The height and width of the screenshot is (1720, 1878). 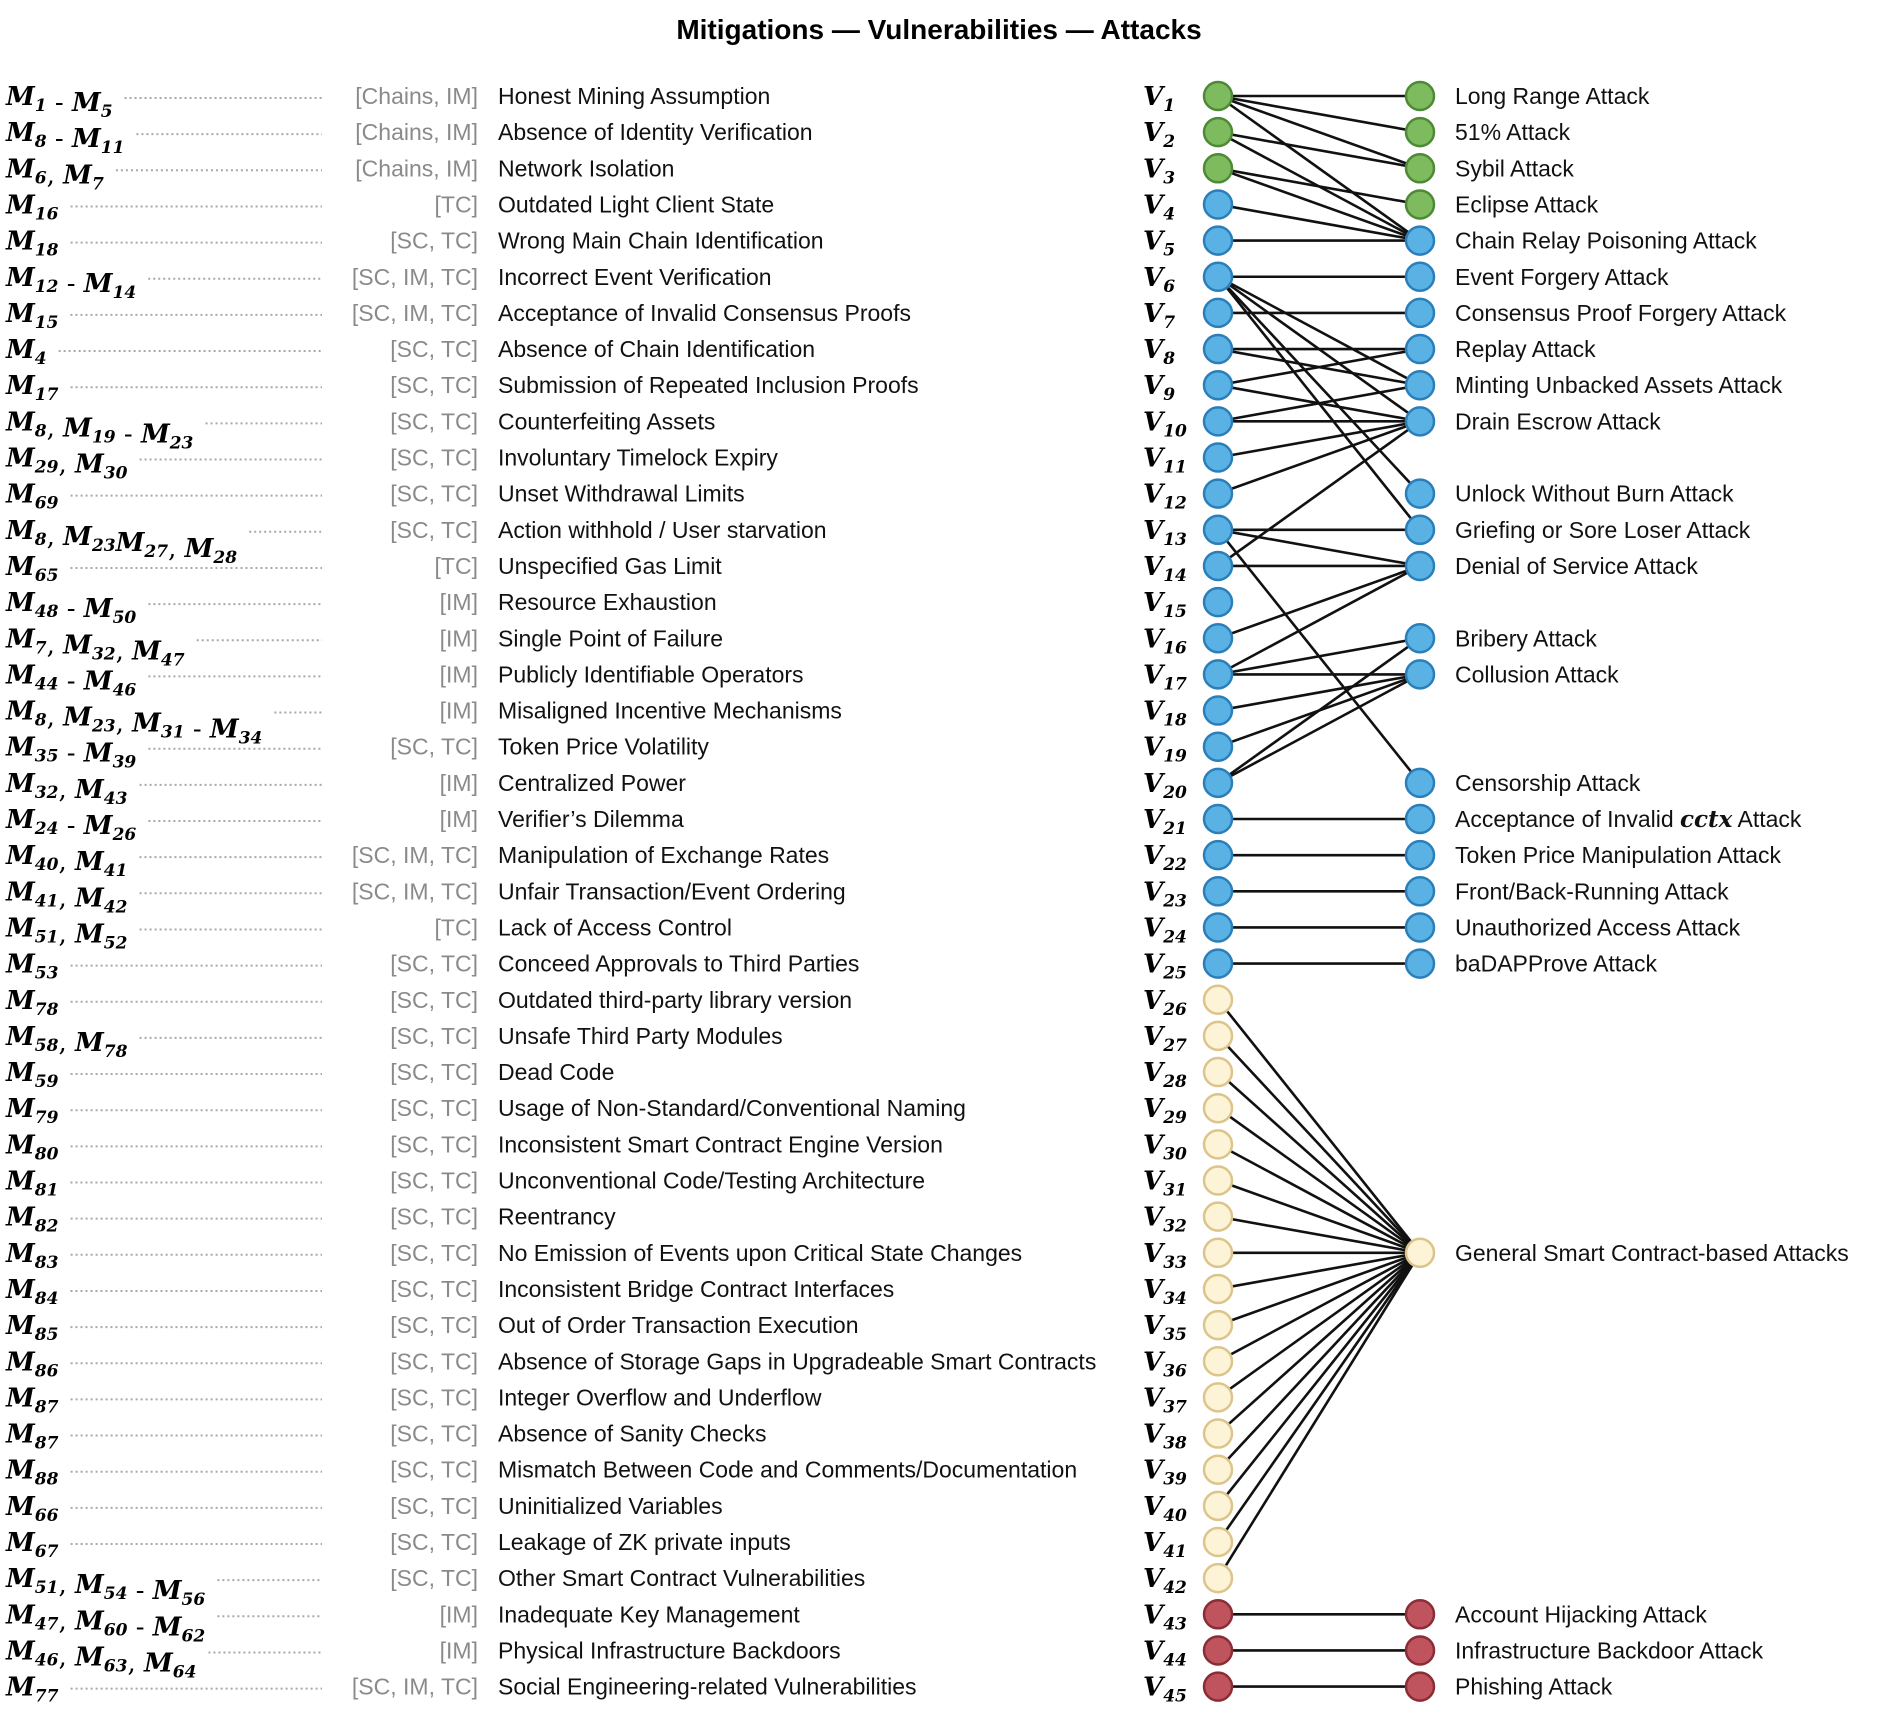 What do you see at coordinates (708, 385) in the screenshot?
I see `vulnerability-name: Submission of Repeated Inclusion Proofs` at bounding box center [708, 385].